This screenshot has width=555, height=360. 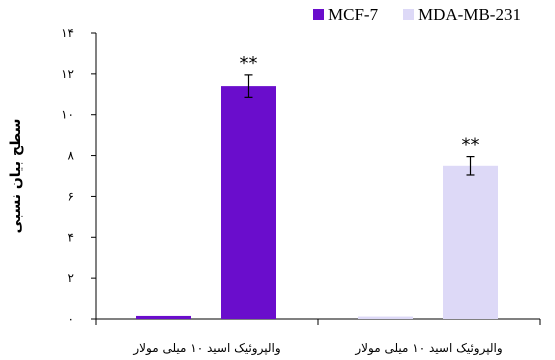 What do you see at coordinates (71, 278) in the screenshot?
I see `y-tick-label: ۲` at bounding box center [71, 278].